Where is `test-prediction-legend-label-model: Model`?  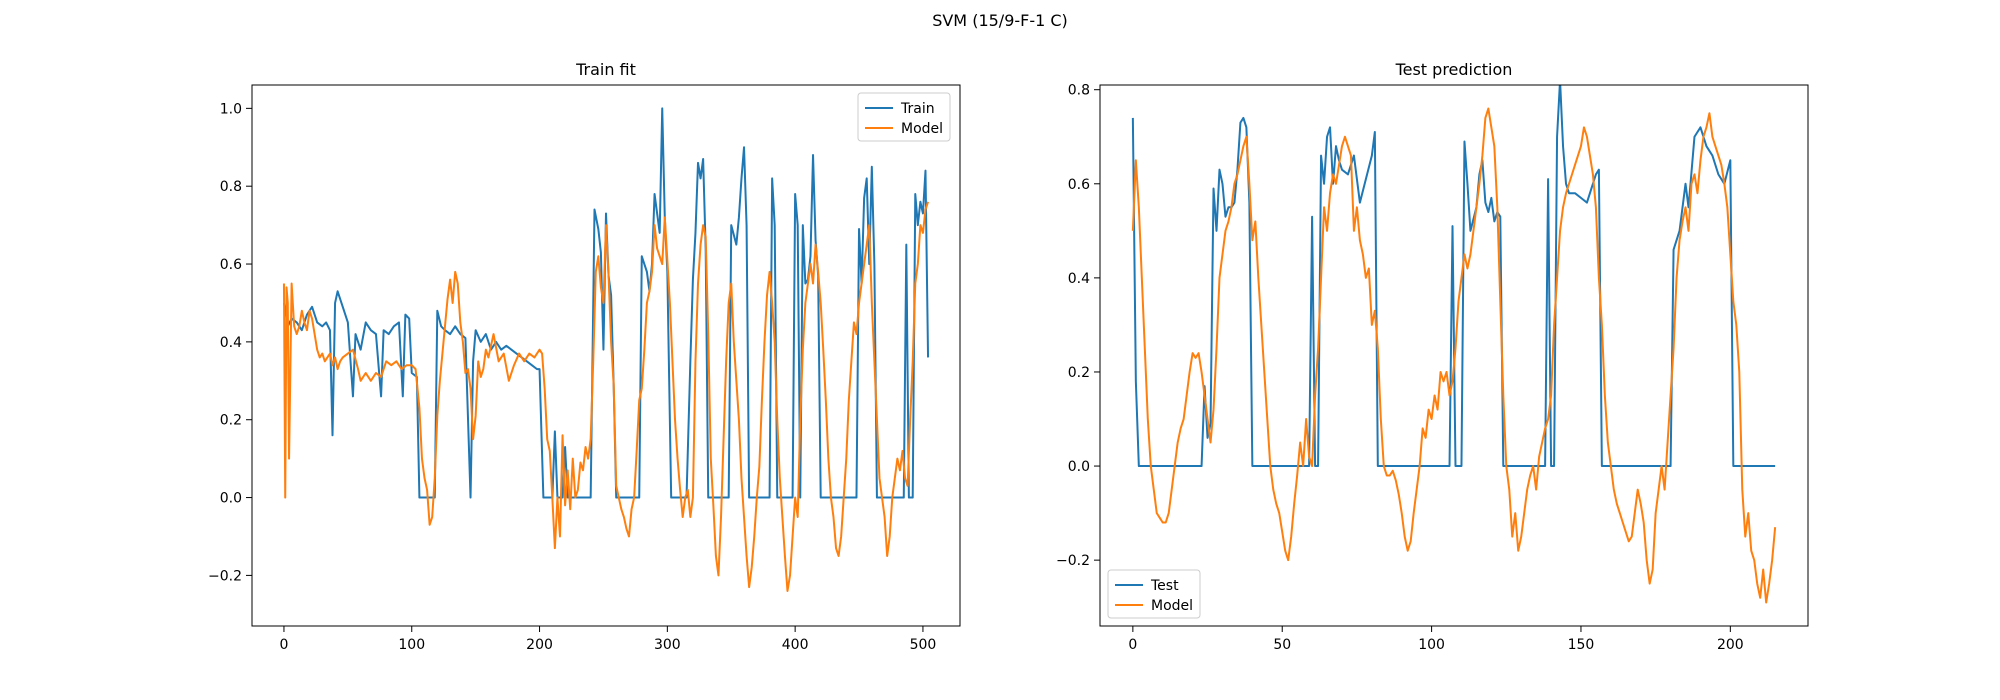 test-prediction-legend-label-model: Model is located at coordinates (1172, 606).